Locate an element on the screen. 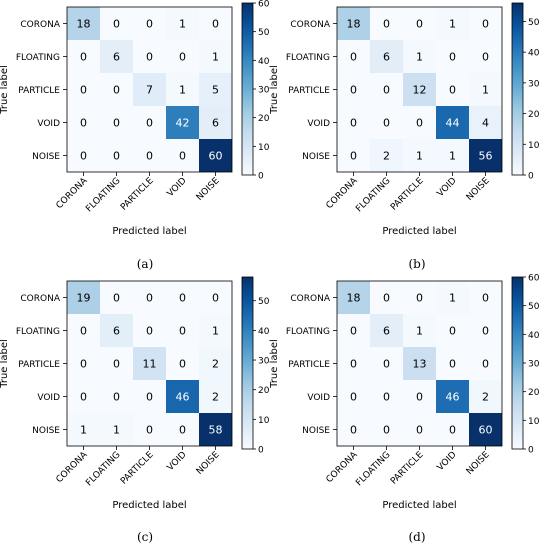  cell-value-label: 6 is located at coordinates (116, 331).